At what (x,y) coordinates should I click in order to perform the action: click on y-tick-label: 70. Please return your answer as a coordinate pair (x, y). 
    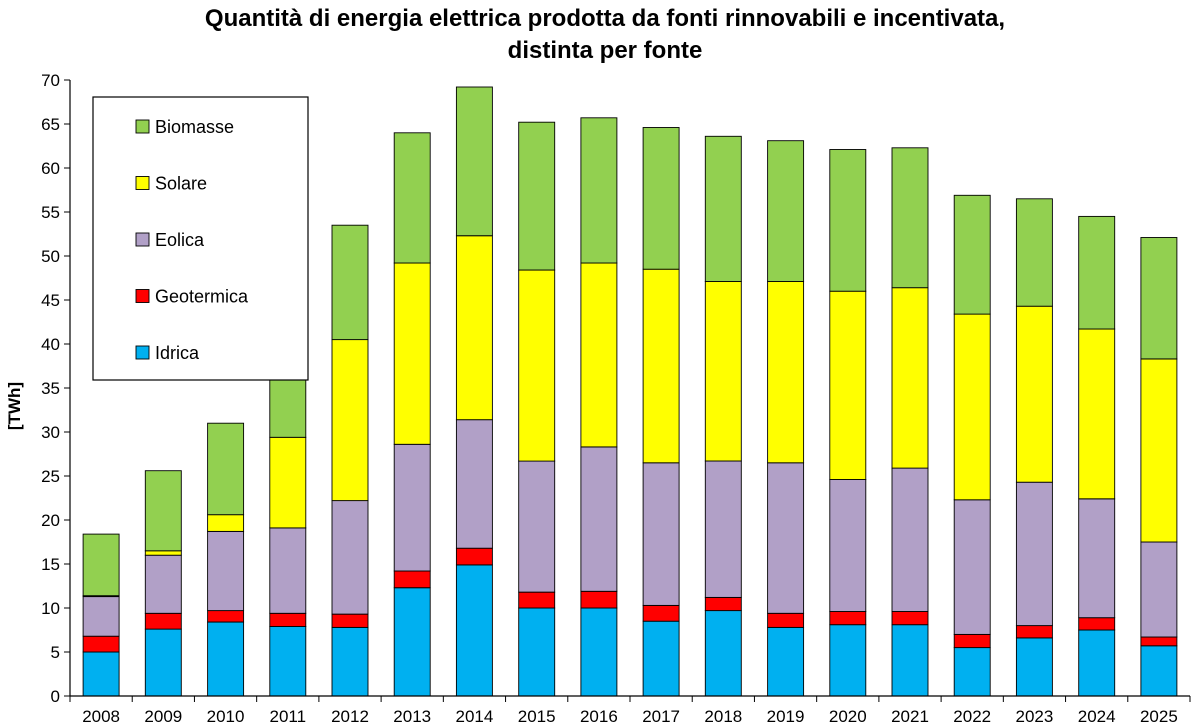
    Looking at the image, I should click on (50, 80).